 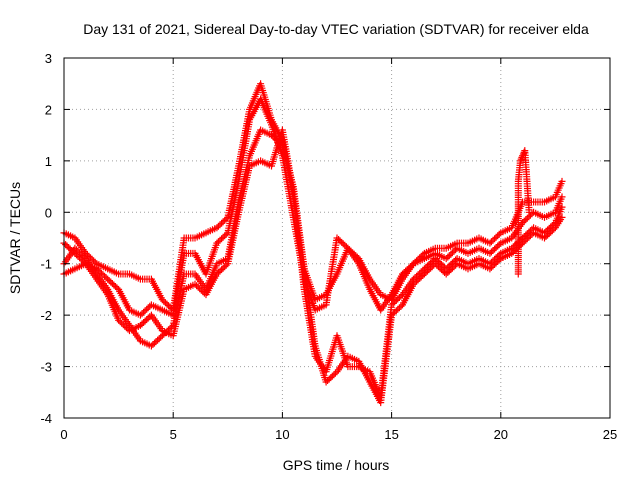 I want to click on y-tick-label: -4, so click(x=46, y=418).